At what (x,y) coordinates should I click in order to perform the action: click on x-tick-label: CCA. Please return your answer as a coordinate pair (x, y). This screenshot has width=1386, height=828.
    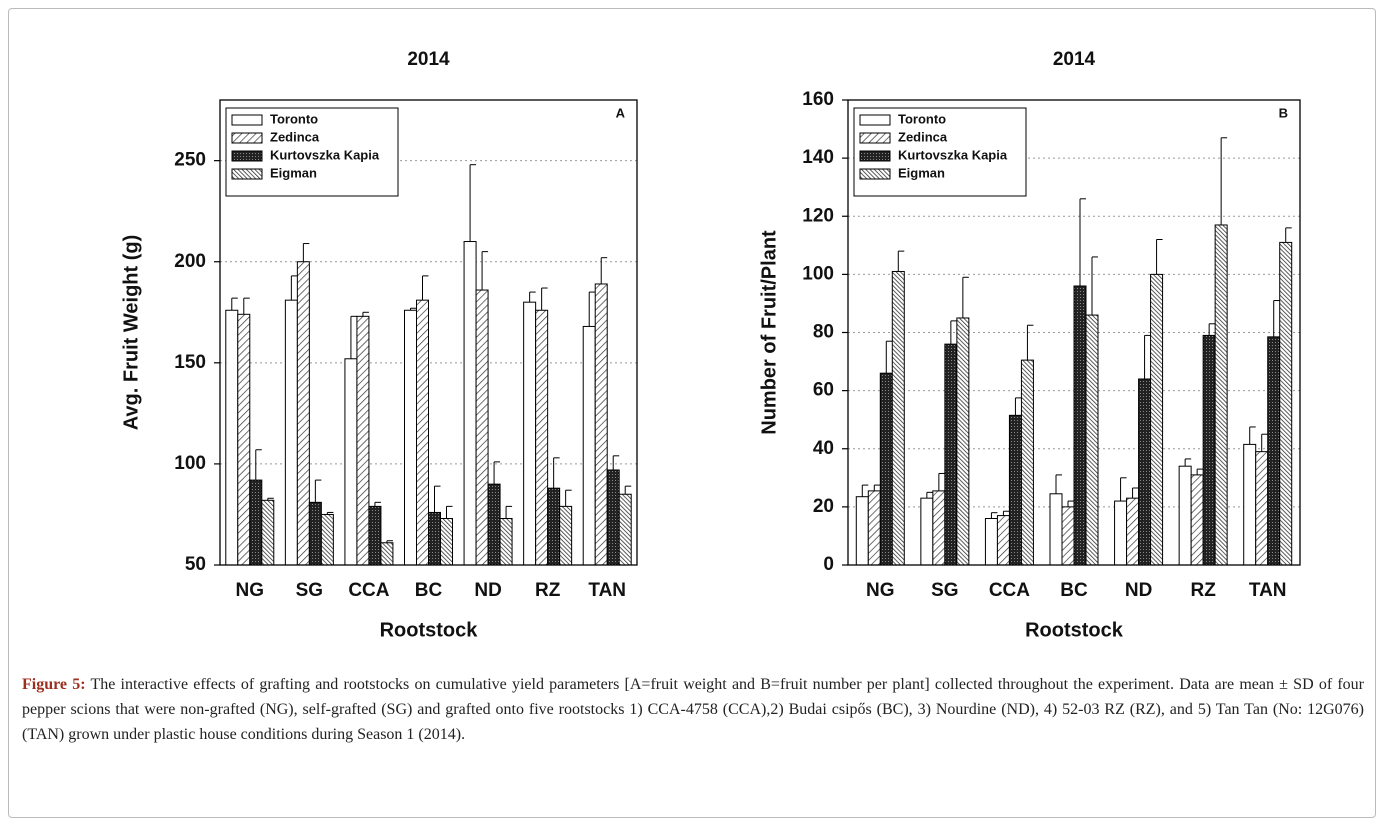
    Looking at the image, I should click on (368, 590).